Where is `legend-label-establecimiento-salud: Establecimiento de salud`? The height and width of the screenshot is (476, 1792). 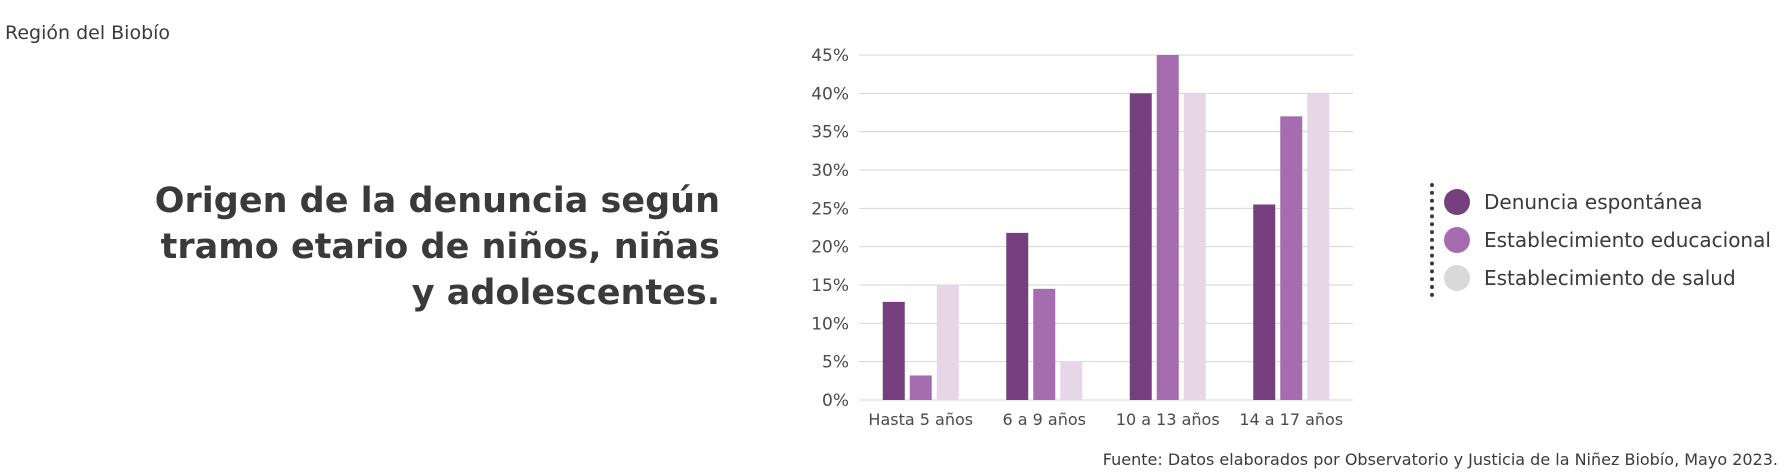
legend-label-establecimiento-salud: Establecimiento de salud is located at coordinates (1610, 278).